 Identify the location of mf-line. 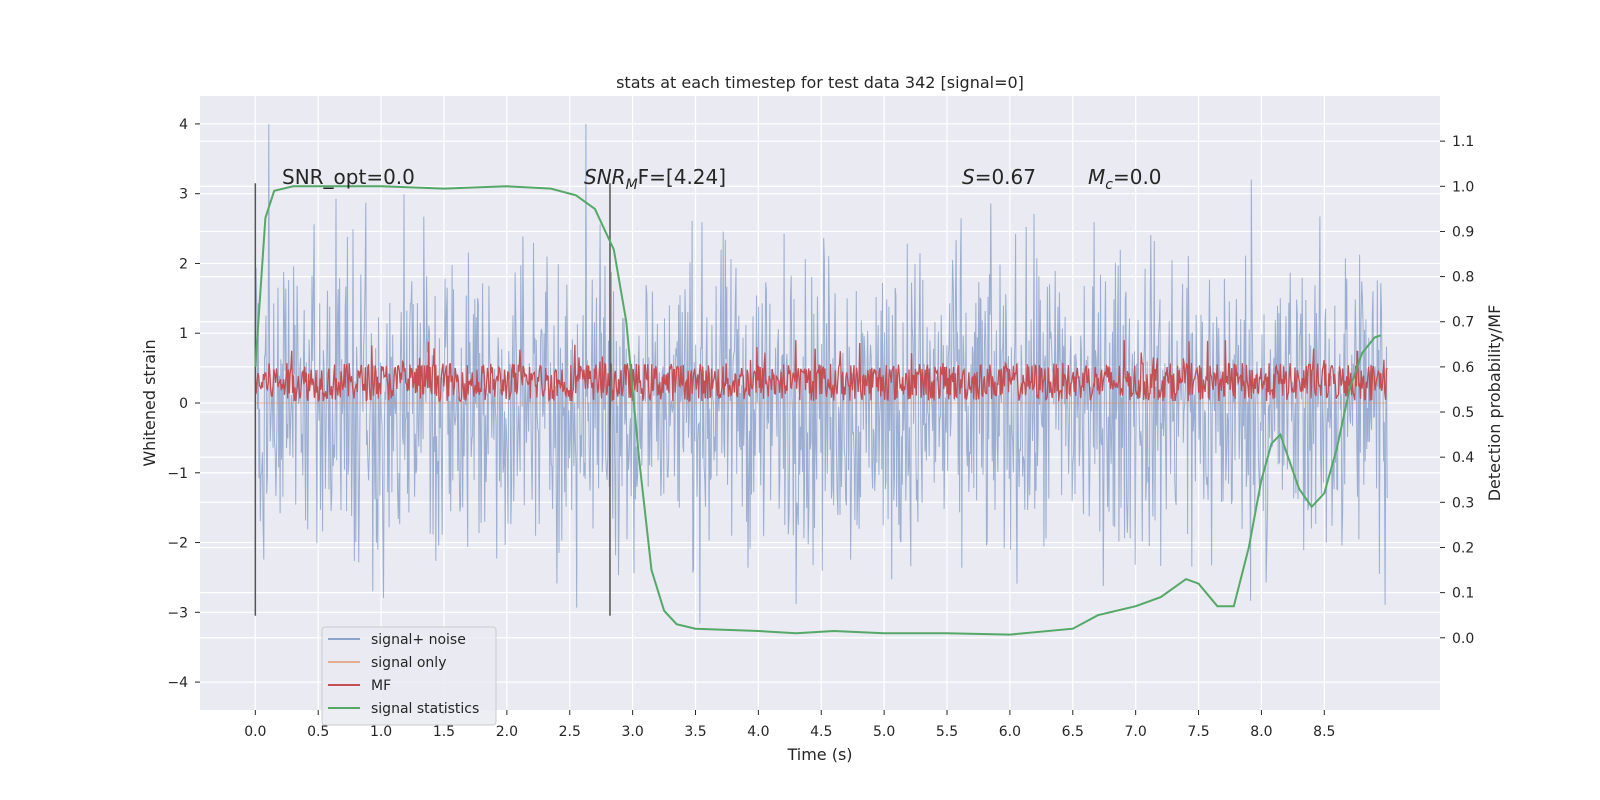
(821, 371).